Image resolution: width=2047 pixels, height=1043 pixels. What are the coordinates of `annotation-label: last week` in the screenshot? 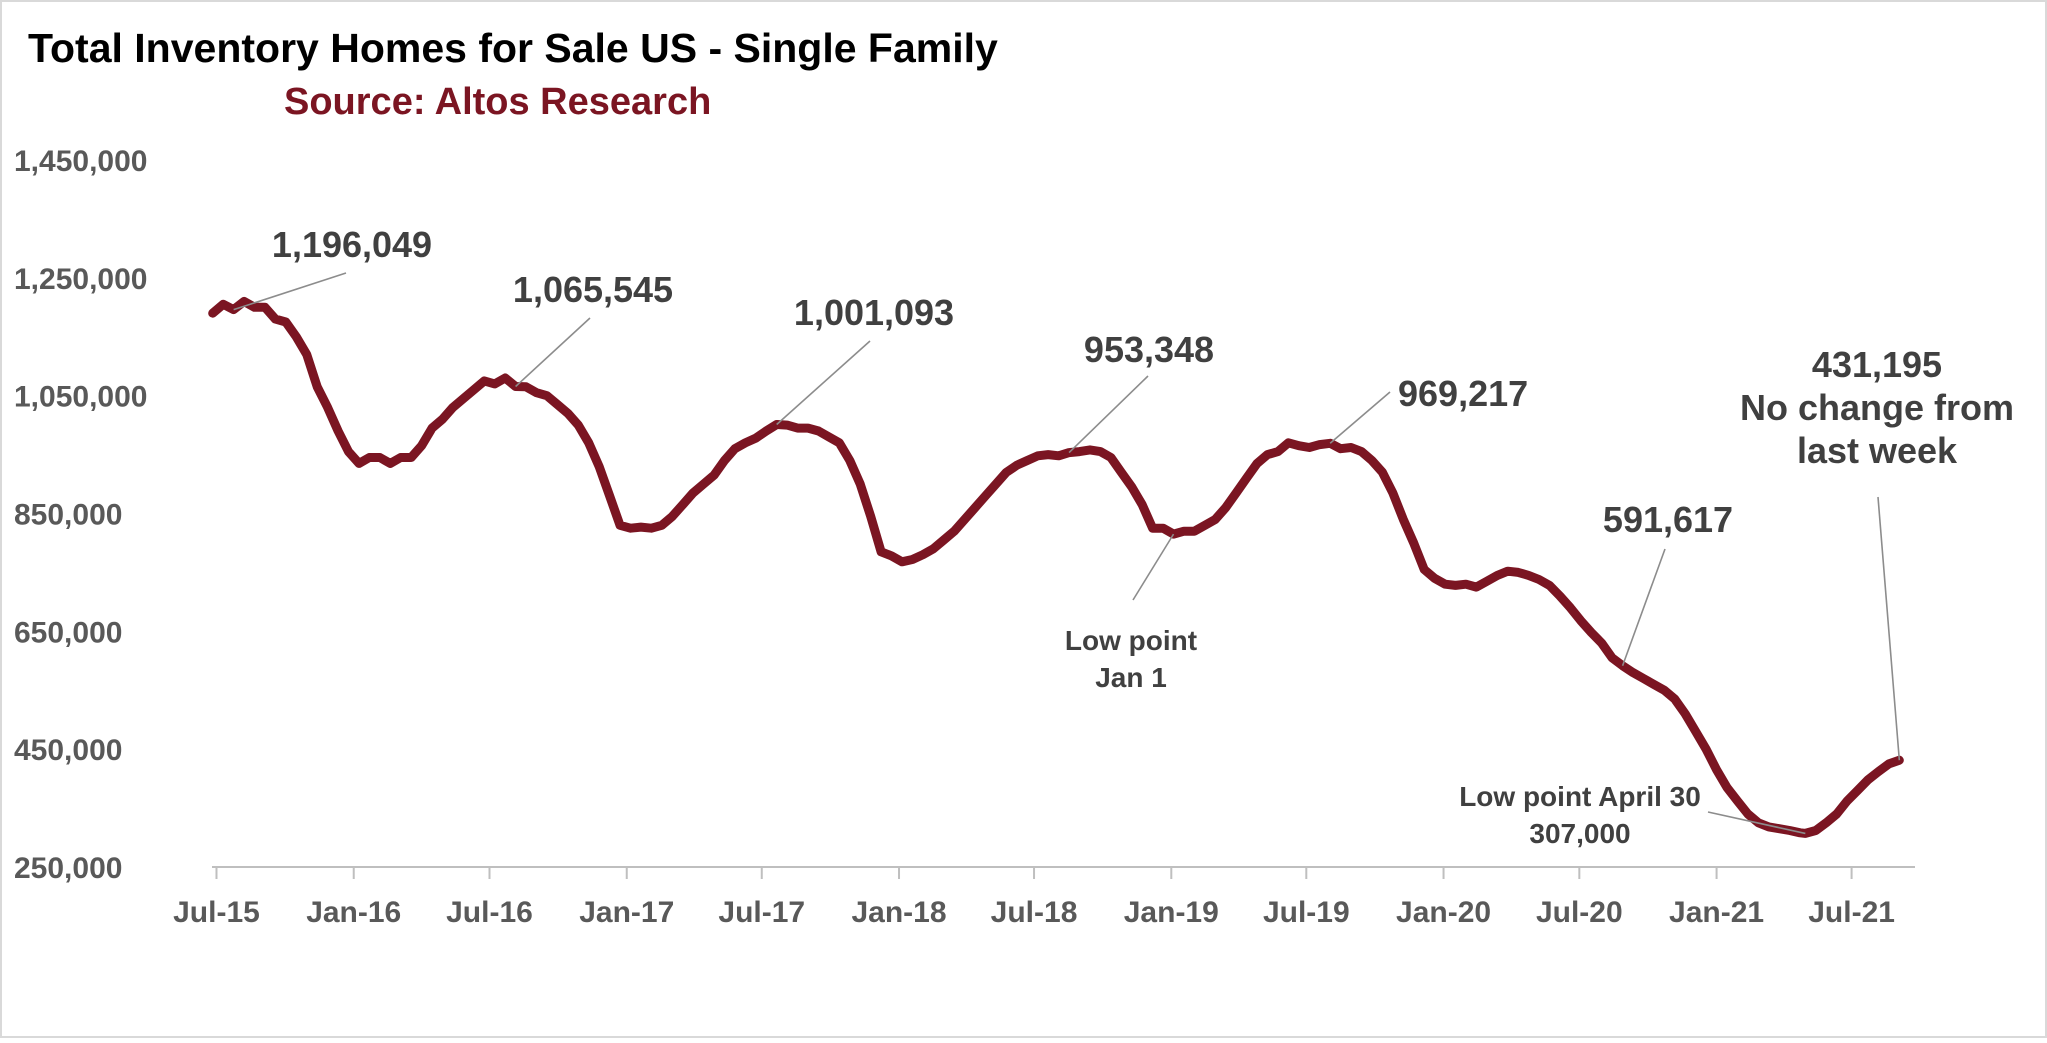 It's located at (1877, 450).